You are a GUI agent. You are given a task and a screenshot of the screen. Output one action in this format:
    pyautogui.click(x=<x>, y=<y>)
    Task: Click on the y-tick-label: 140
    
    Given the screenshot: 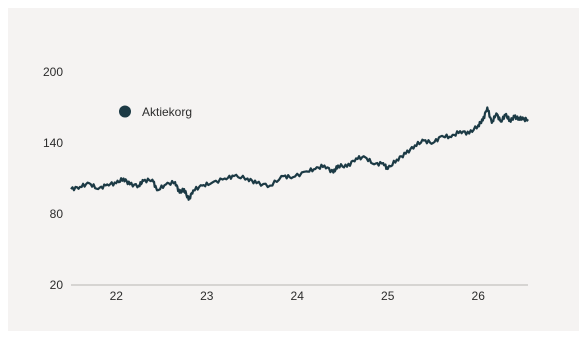 What is the action you would take?
    pyautogui.click(x=53, y=143)
    